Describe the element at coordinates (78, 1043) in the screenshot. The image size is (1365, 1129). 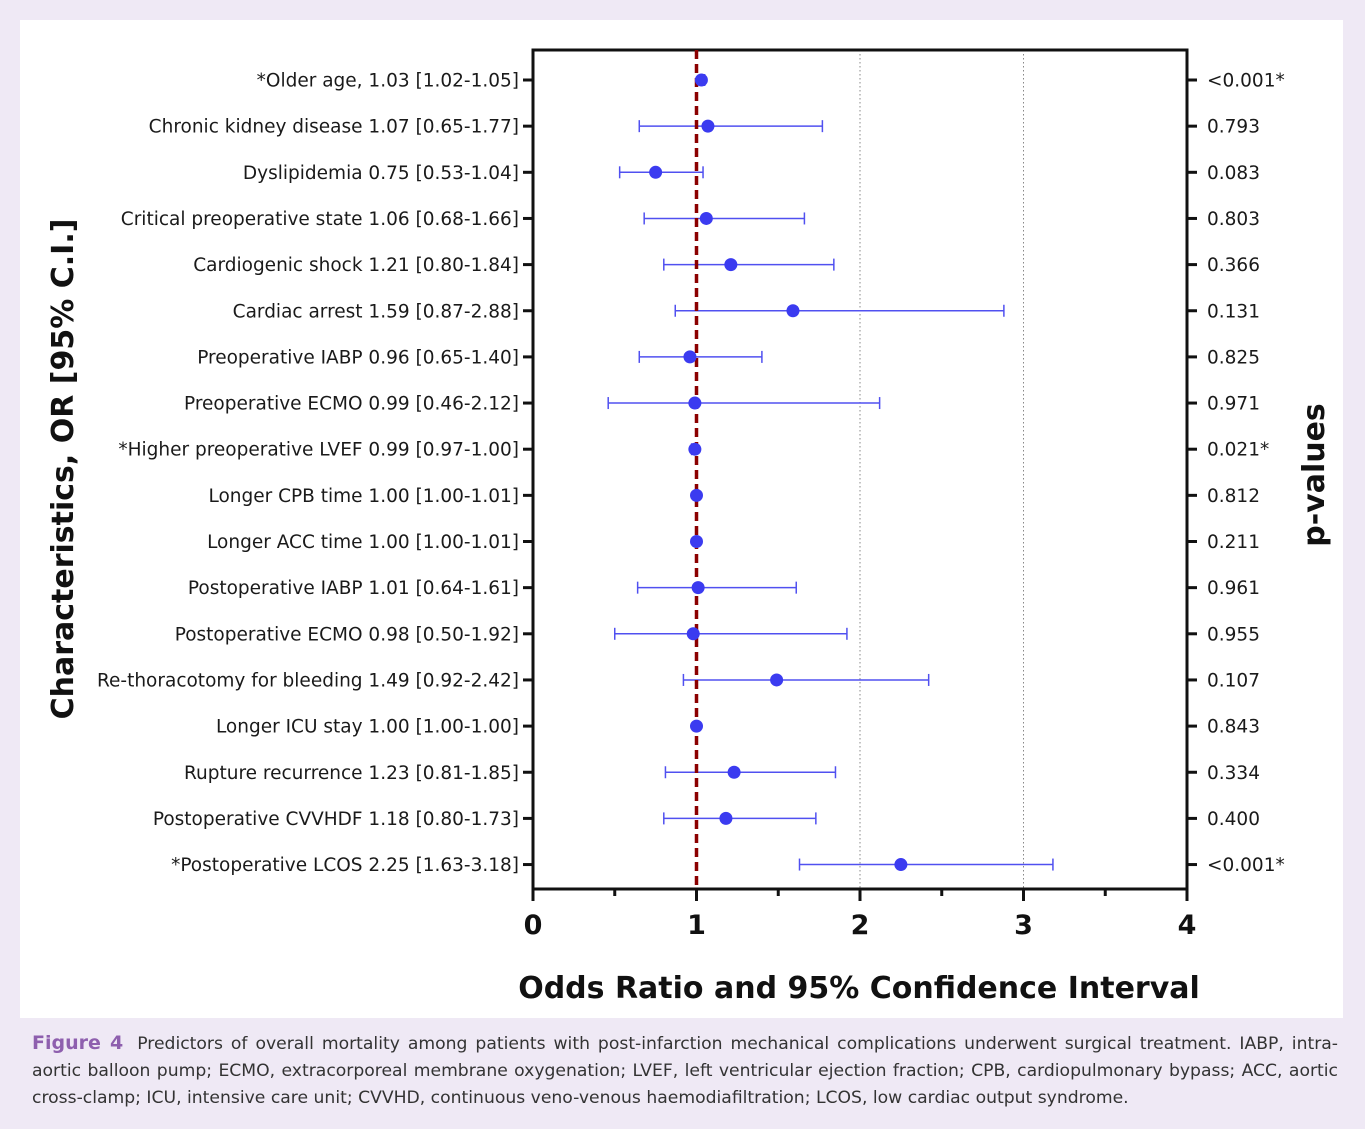
I see `figure-label: Figure 4` at that location.